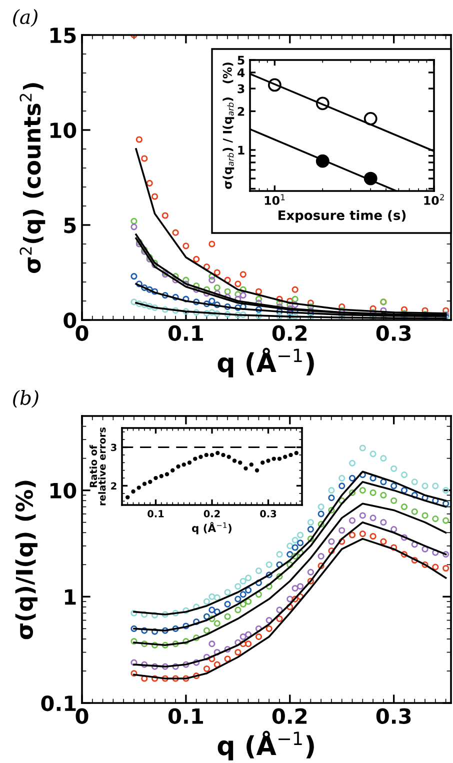  What do you see at coordinates (98, 466) in the screenshot?
I see `y-axis-title: Ratio of relative errors` at bounding box center [98, 466].